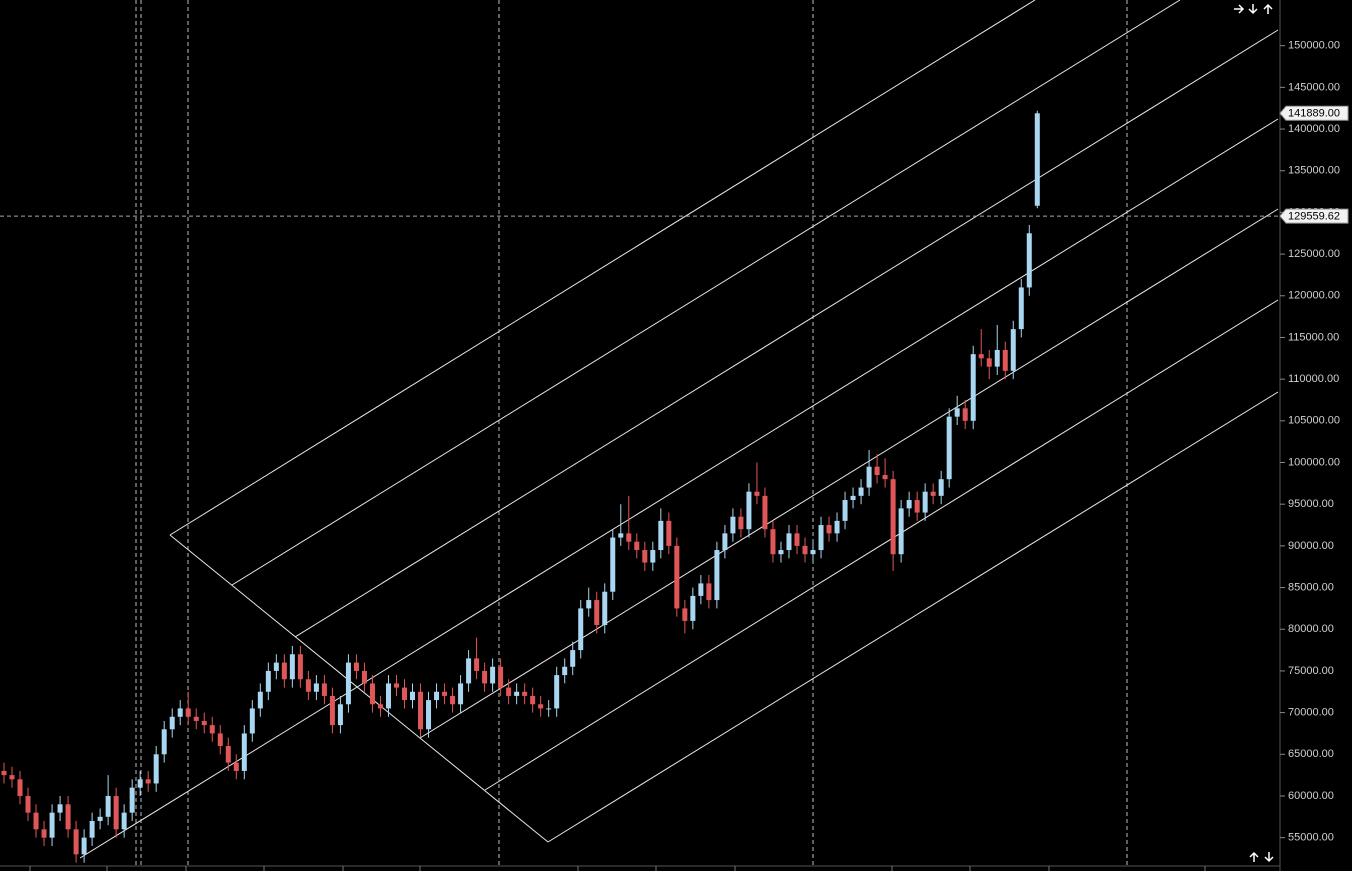 This screenshot has width=1352, height=871. Describe the element at coordinates (1313, 379) in the screenshot. I see `y-tick-label: 110000.00` at that location.